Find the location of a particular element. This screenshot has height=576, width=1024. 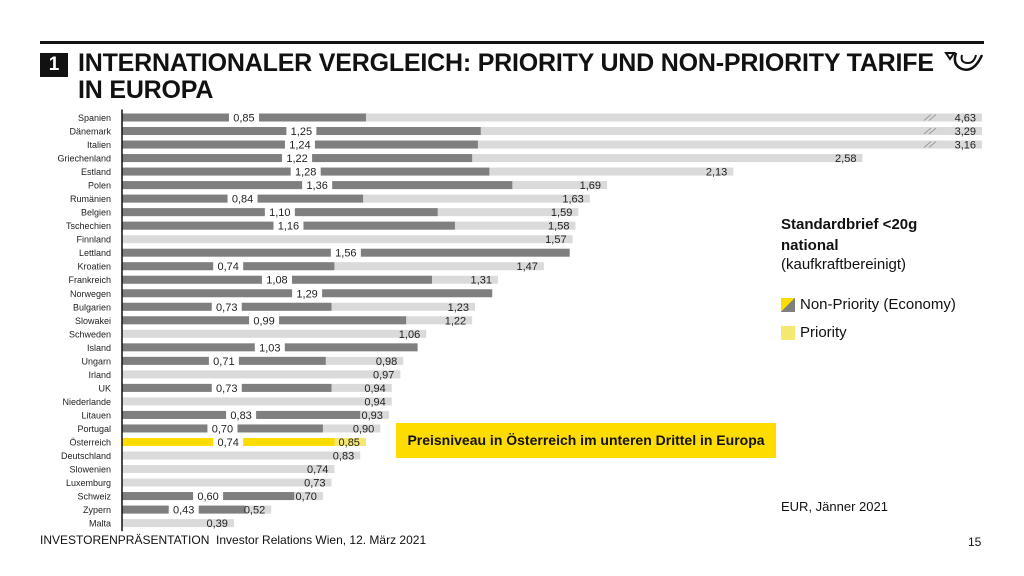

priority-value-label: 0,74 is located at coordinates (317, 470).